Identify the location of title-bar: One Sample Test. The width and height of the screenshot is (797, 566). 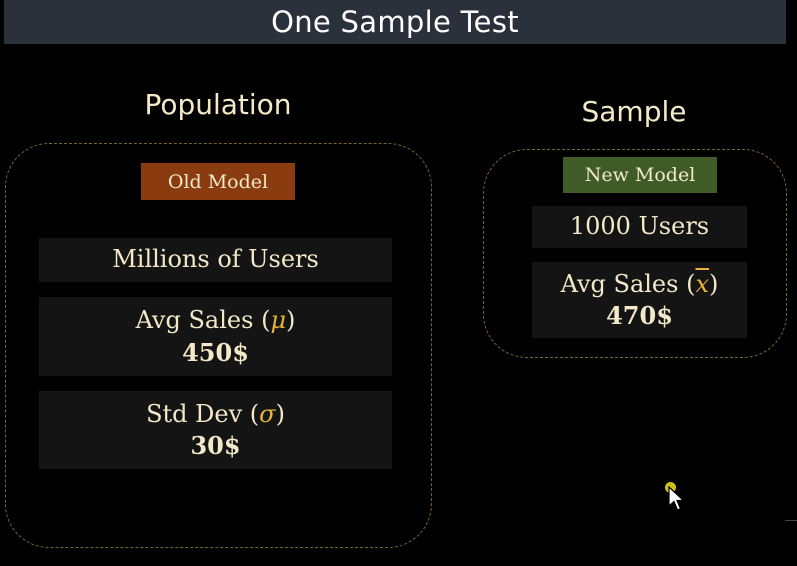
(395, 22).